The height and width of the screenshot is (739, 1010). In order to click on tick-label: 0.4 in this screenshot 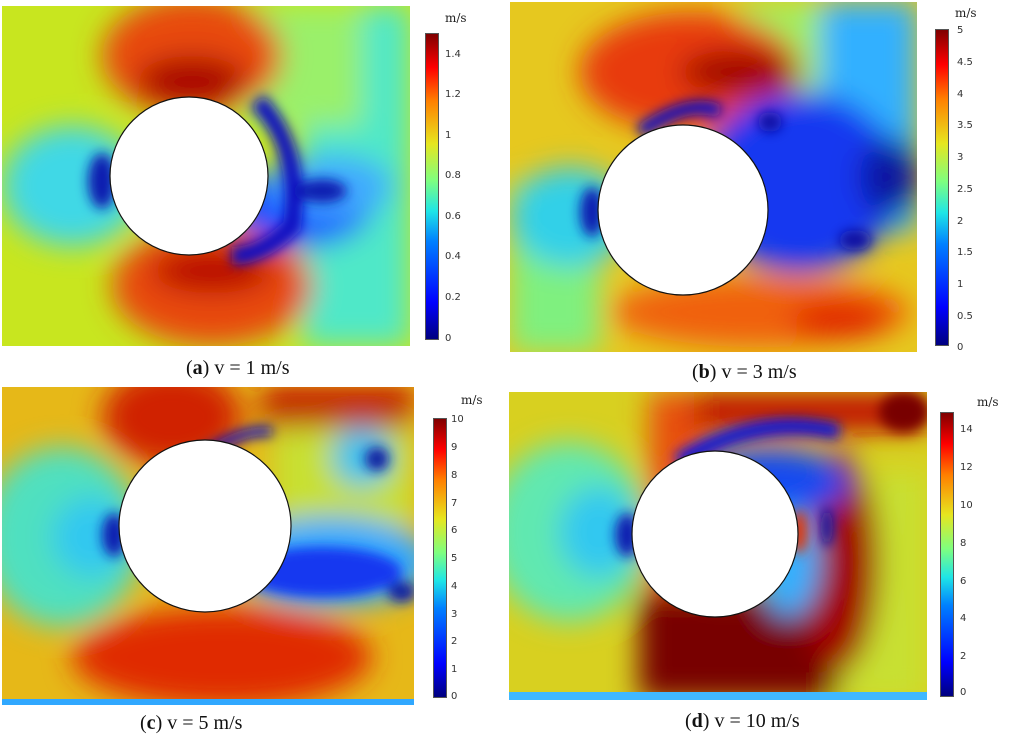, I will do `click(453, 256)`.